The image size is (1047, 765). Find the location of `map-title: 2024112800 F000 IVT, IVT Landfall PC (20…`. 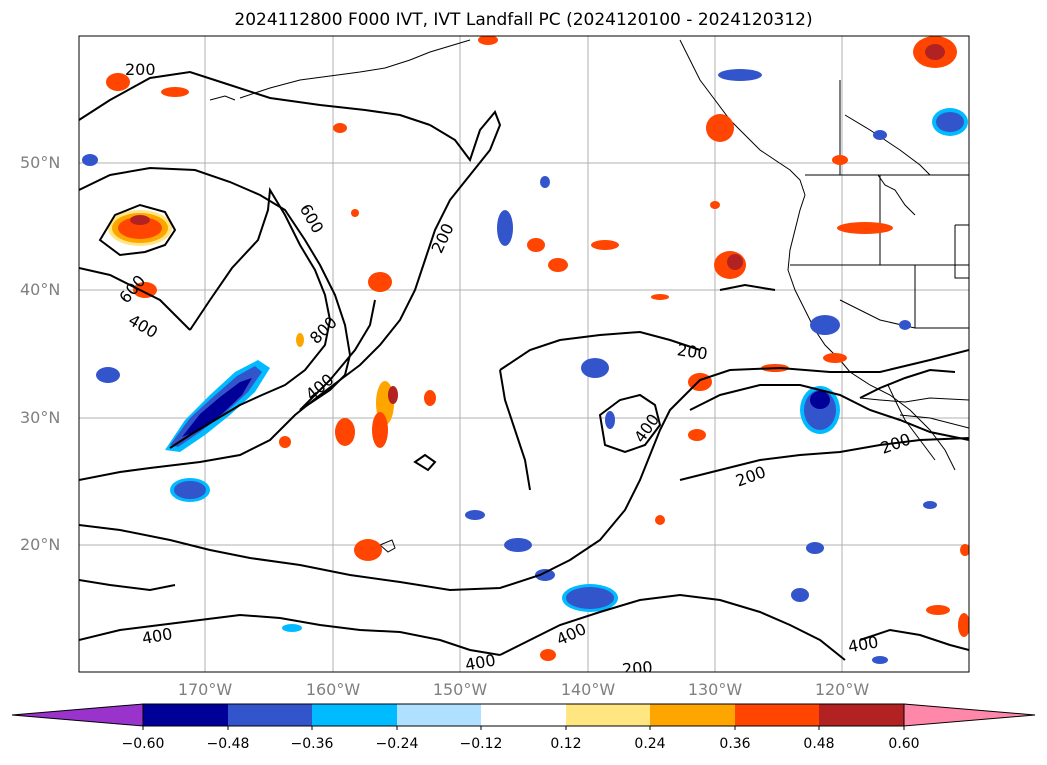

map-title: 2024112800 F000 IVT, IVT Landfall PC (20… is located at coordinates (523, 20).